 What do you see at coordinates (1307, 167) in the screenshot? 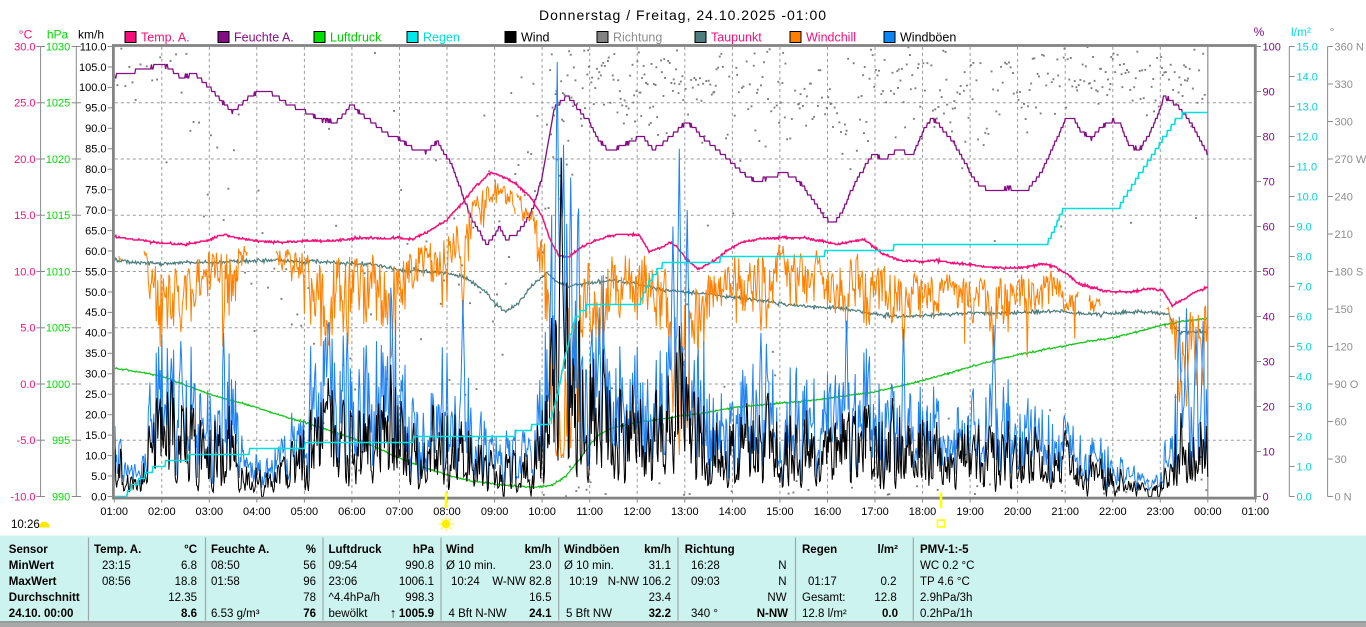
I see `svg-text: 11.0` at bounding box center [1307, 167].